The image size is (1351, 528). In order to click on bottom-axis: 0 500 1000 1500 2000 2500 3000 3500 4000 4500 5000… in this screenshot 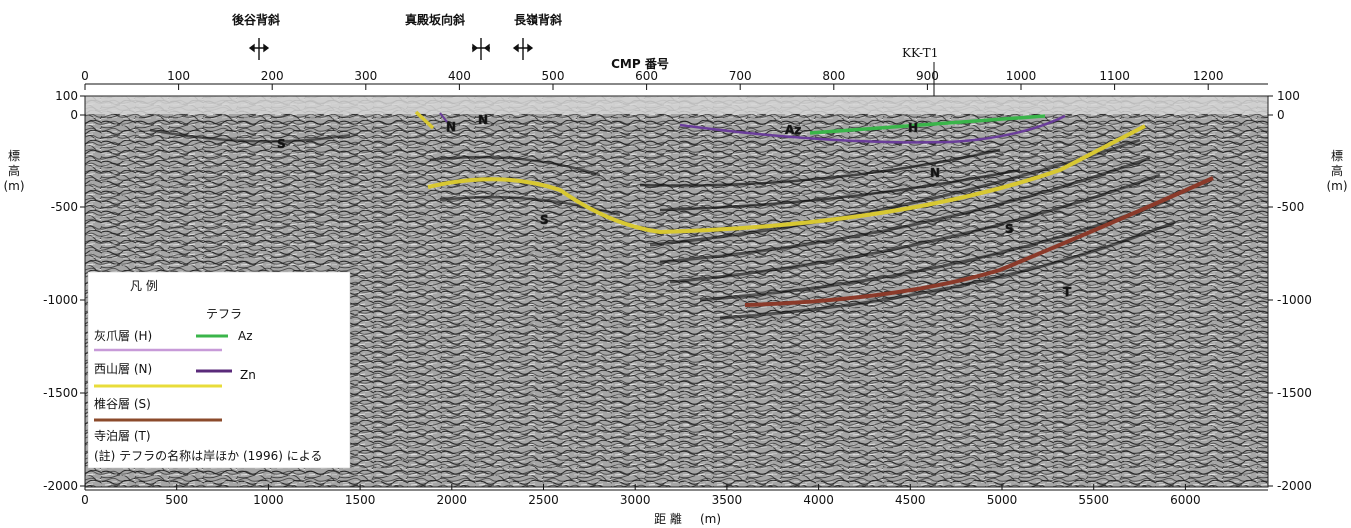, I will do `click(674, 505)`.